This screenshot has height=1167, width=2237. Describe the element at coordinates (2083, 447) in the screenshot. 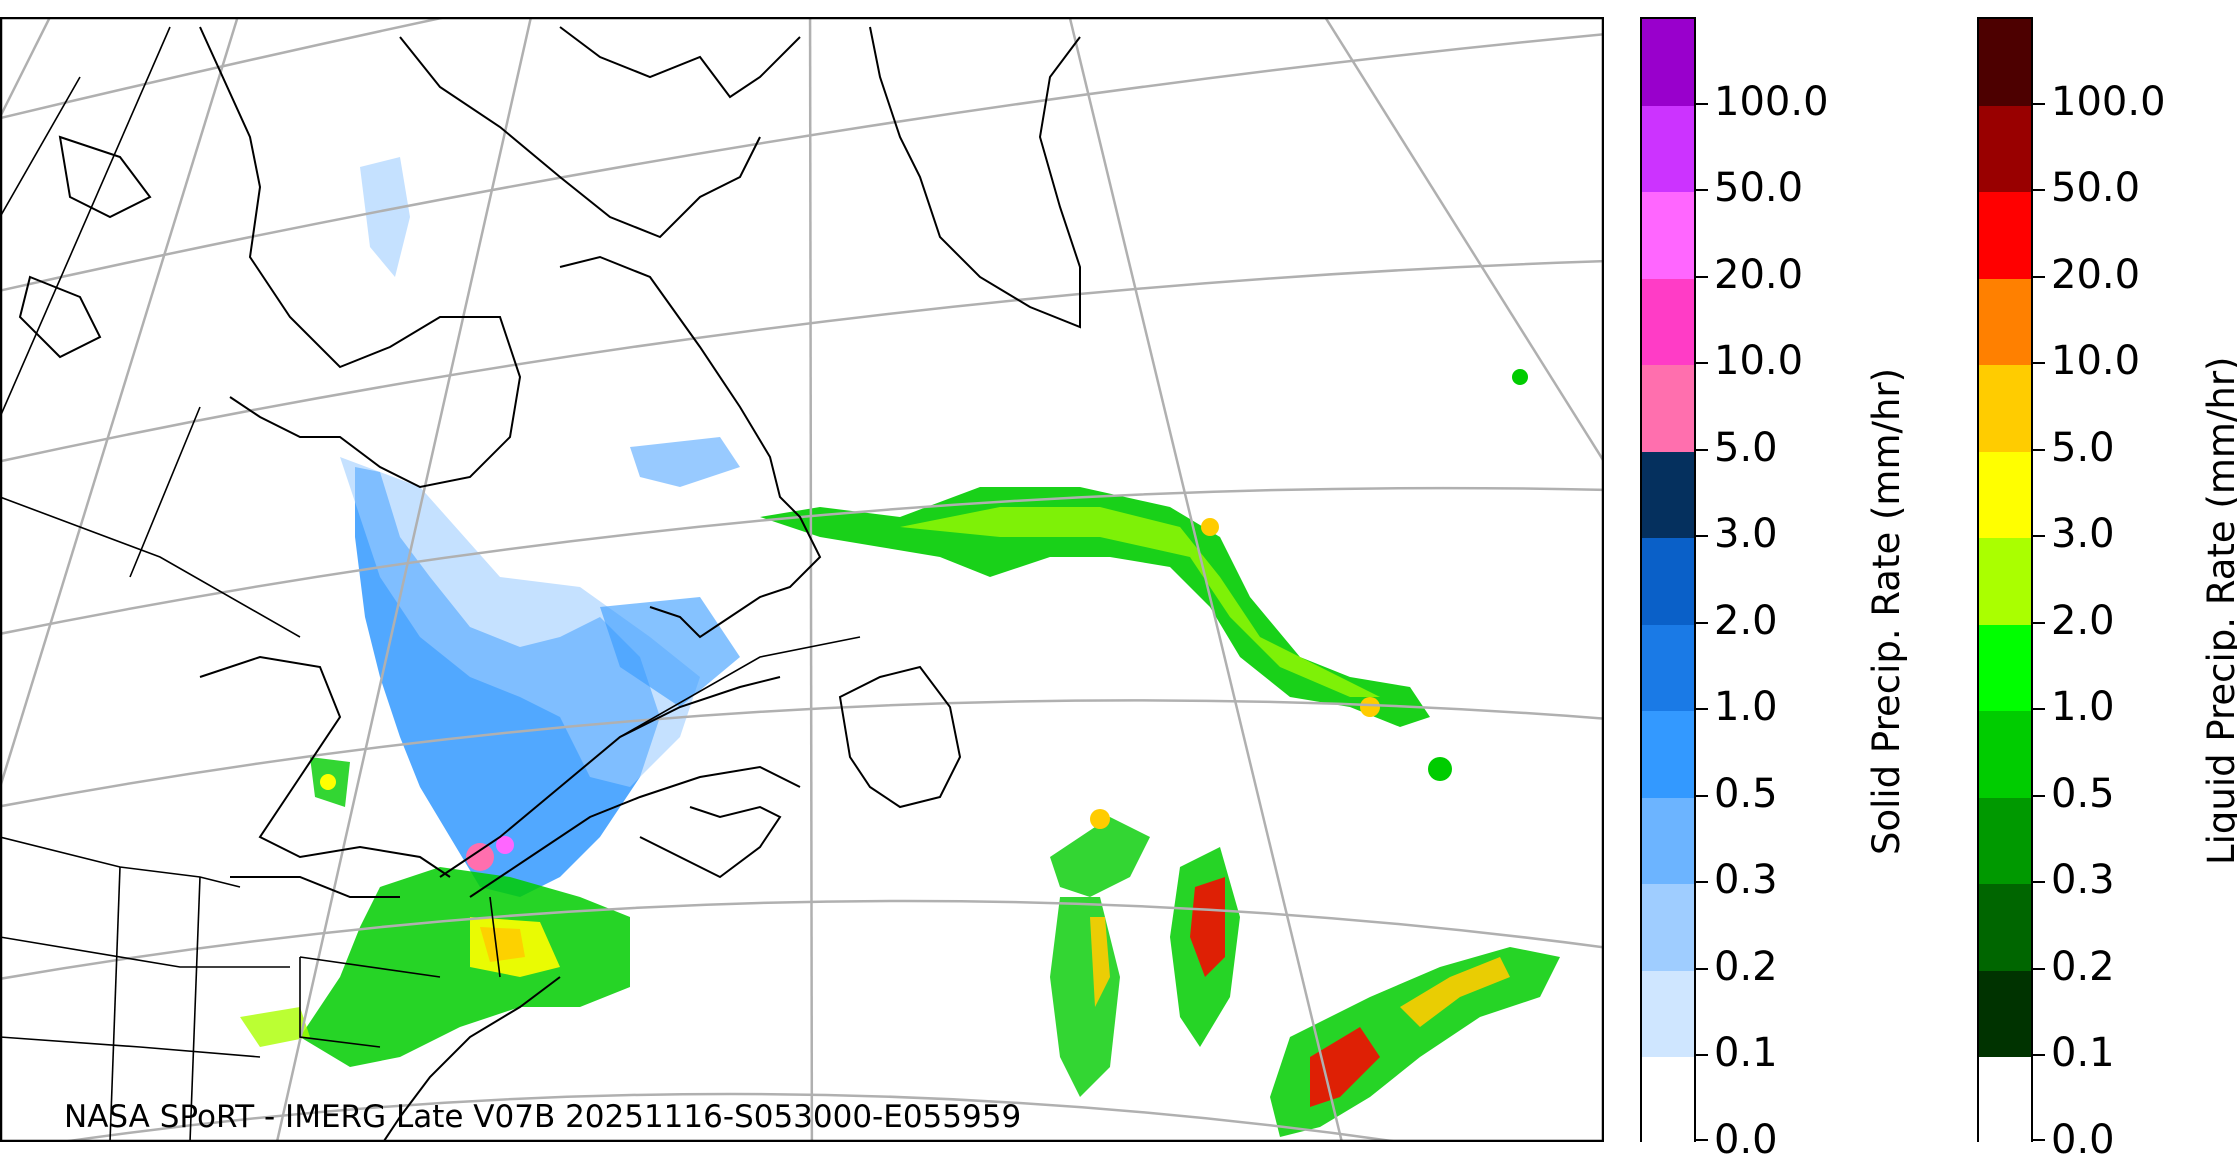

I see `colorbar-liquid-tick-label: 5.0` at that location.